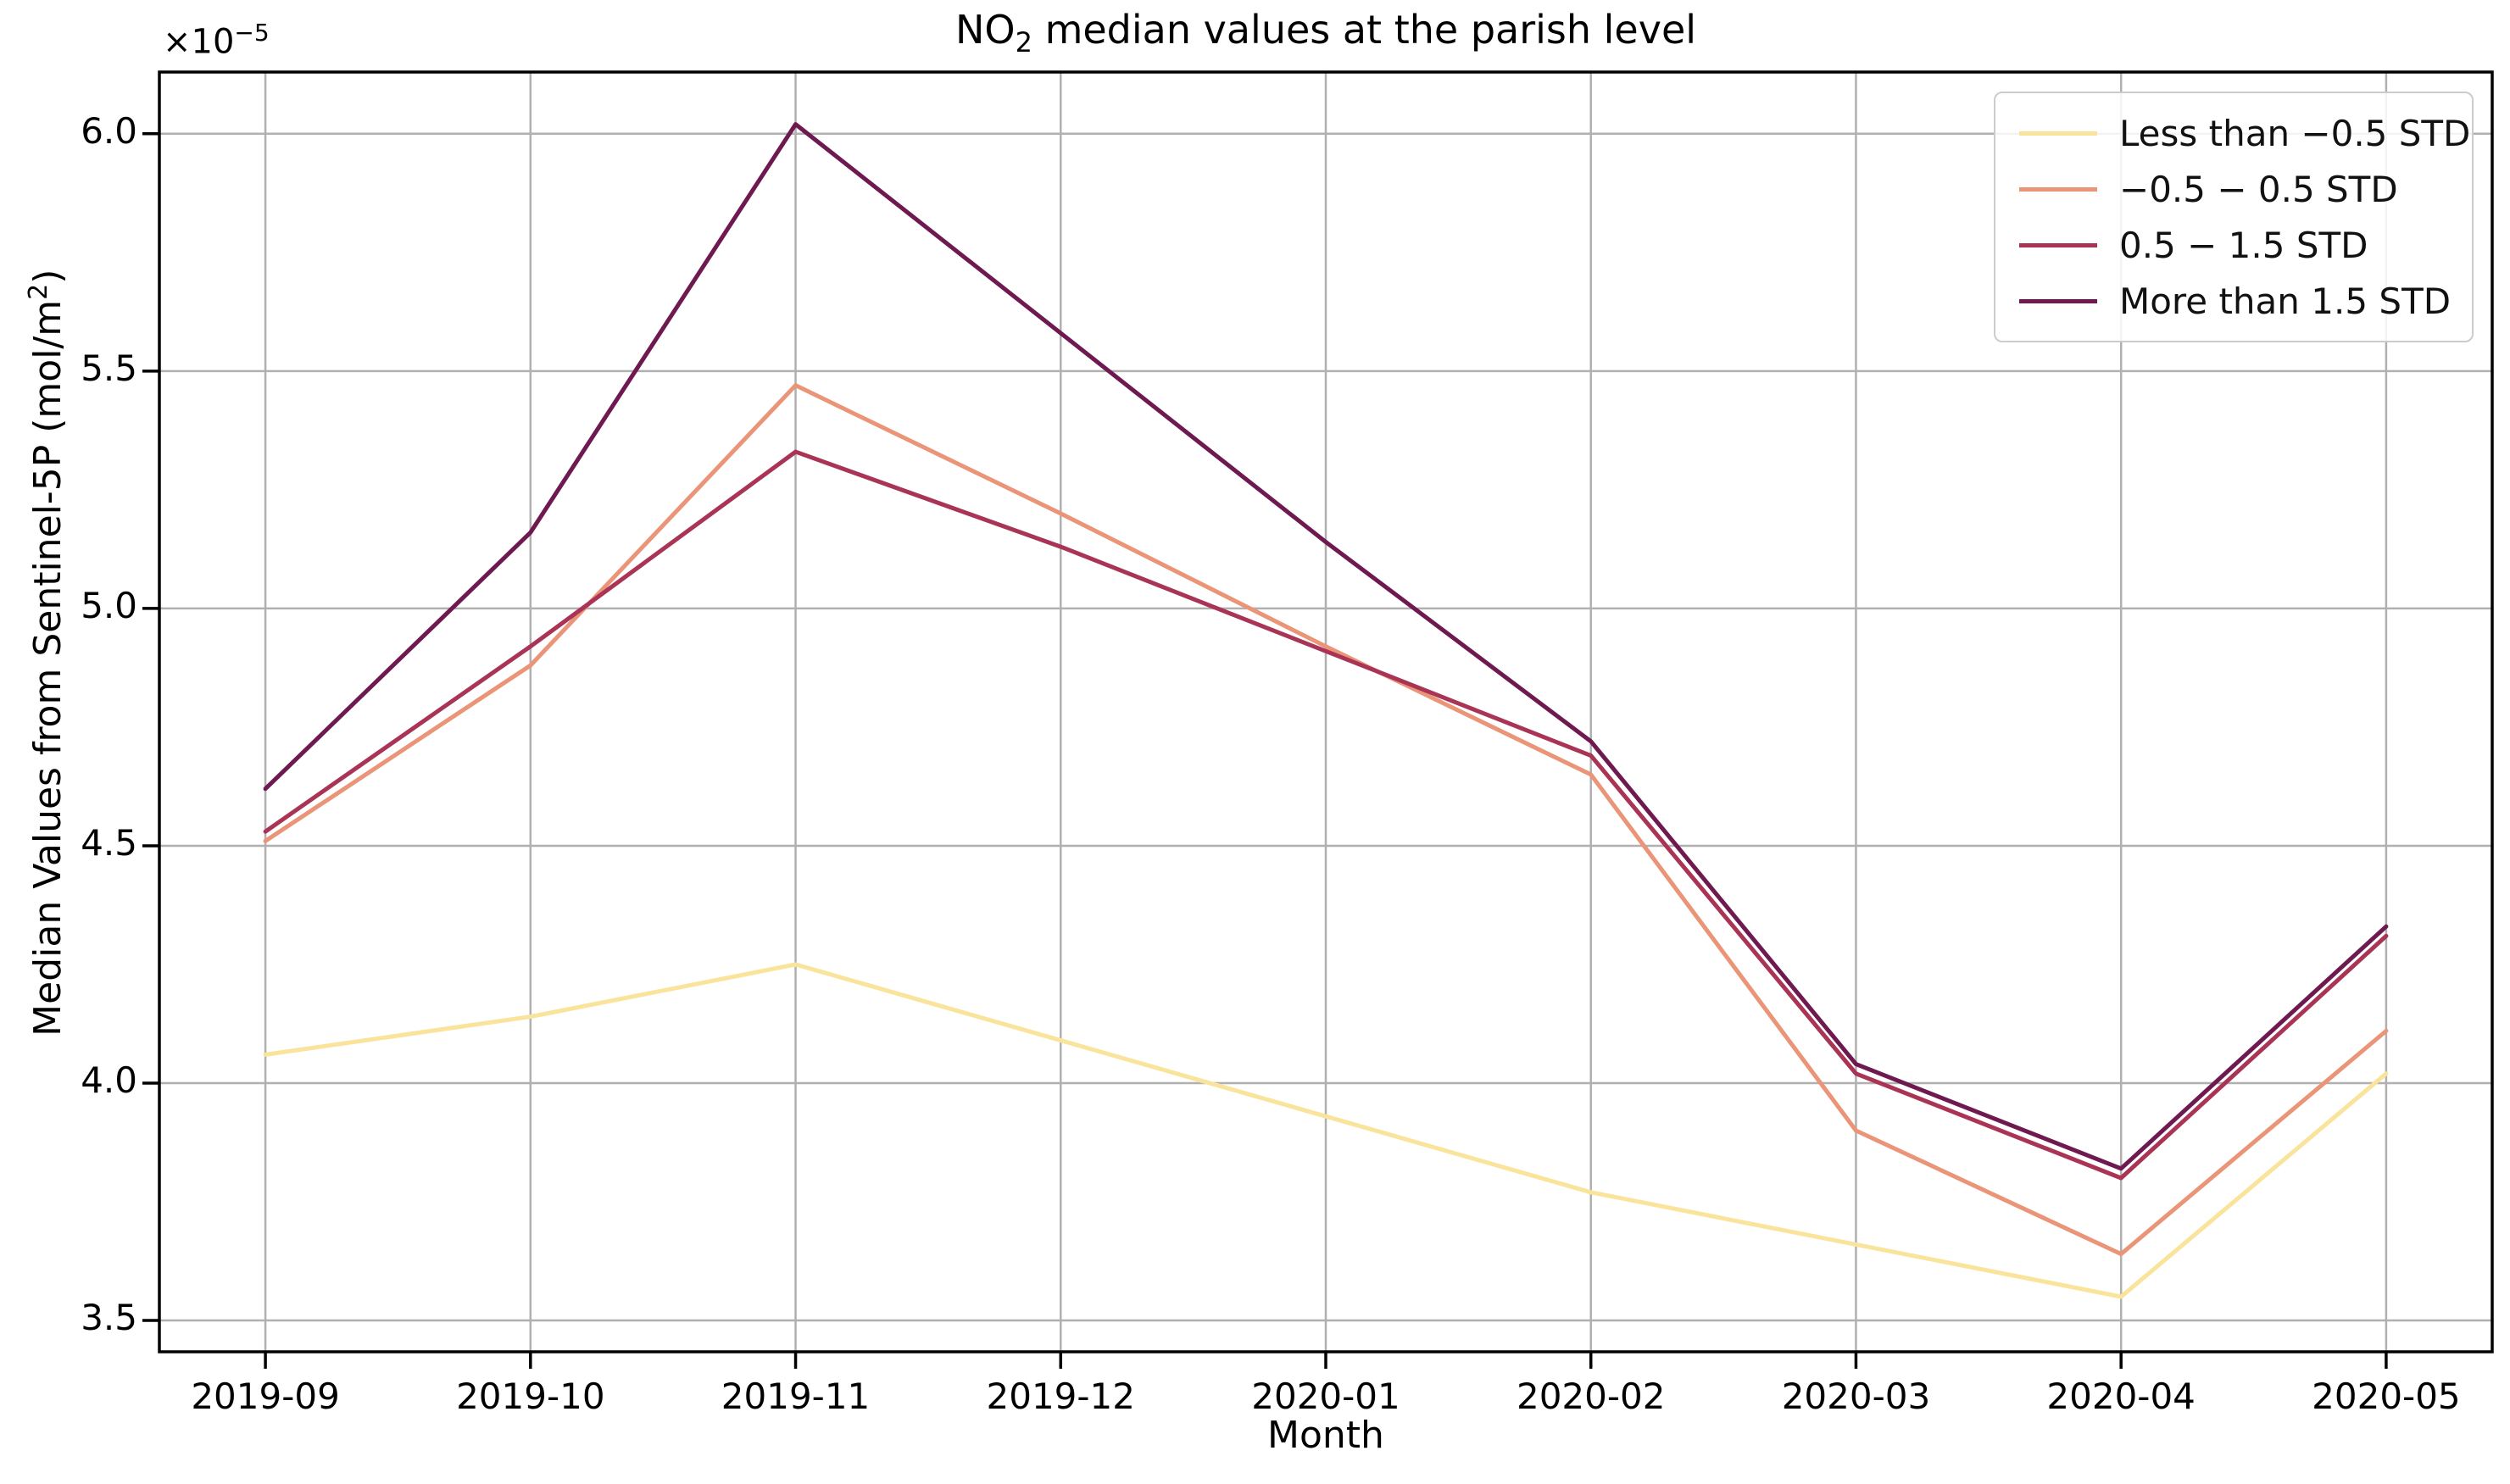 This screenshot has height=1484, width=2510. What do you see at coordinates (109, 1080) in the screenshot?
I see `y-tick-label: 4.0` at bounding box center [109, 1080].